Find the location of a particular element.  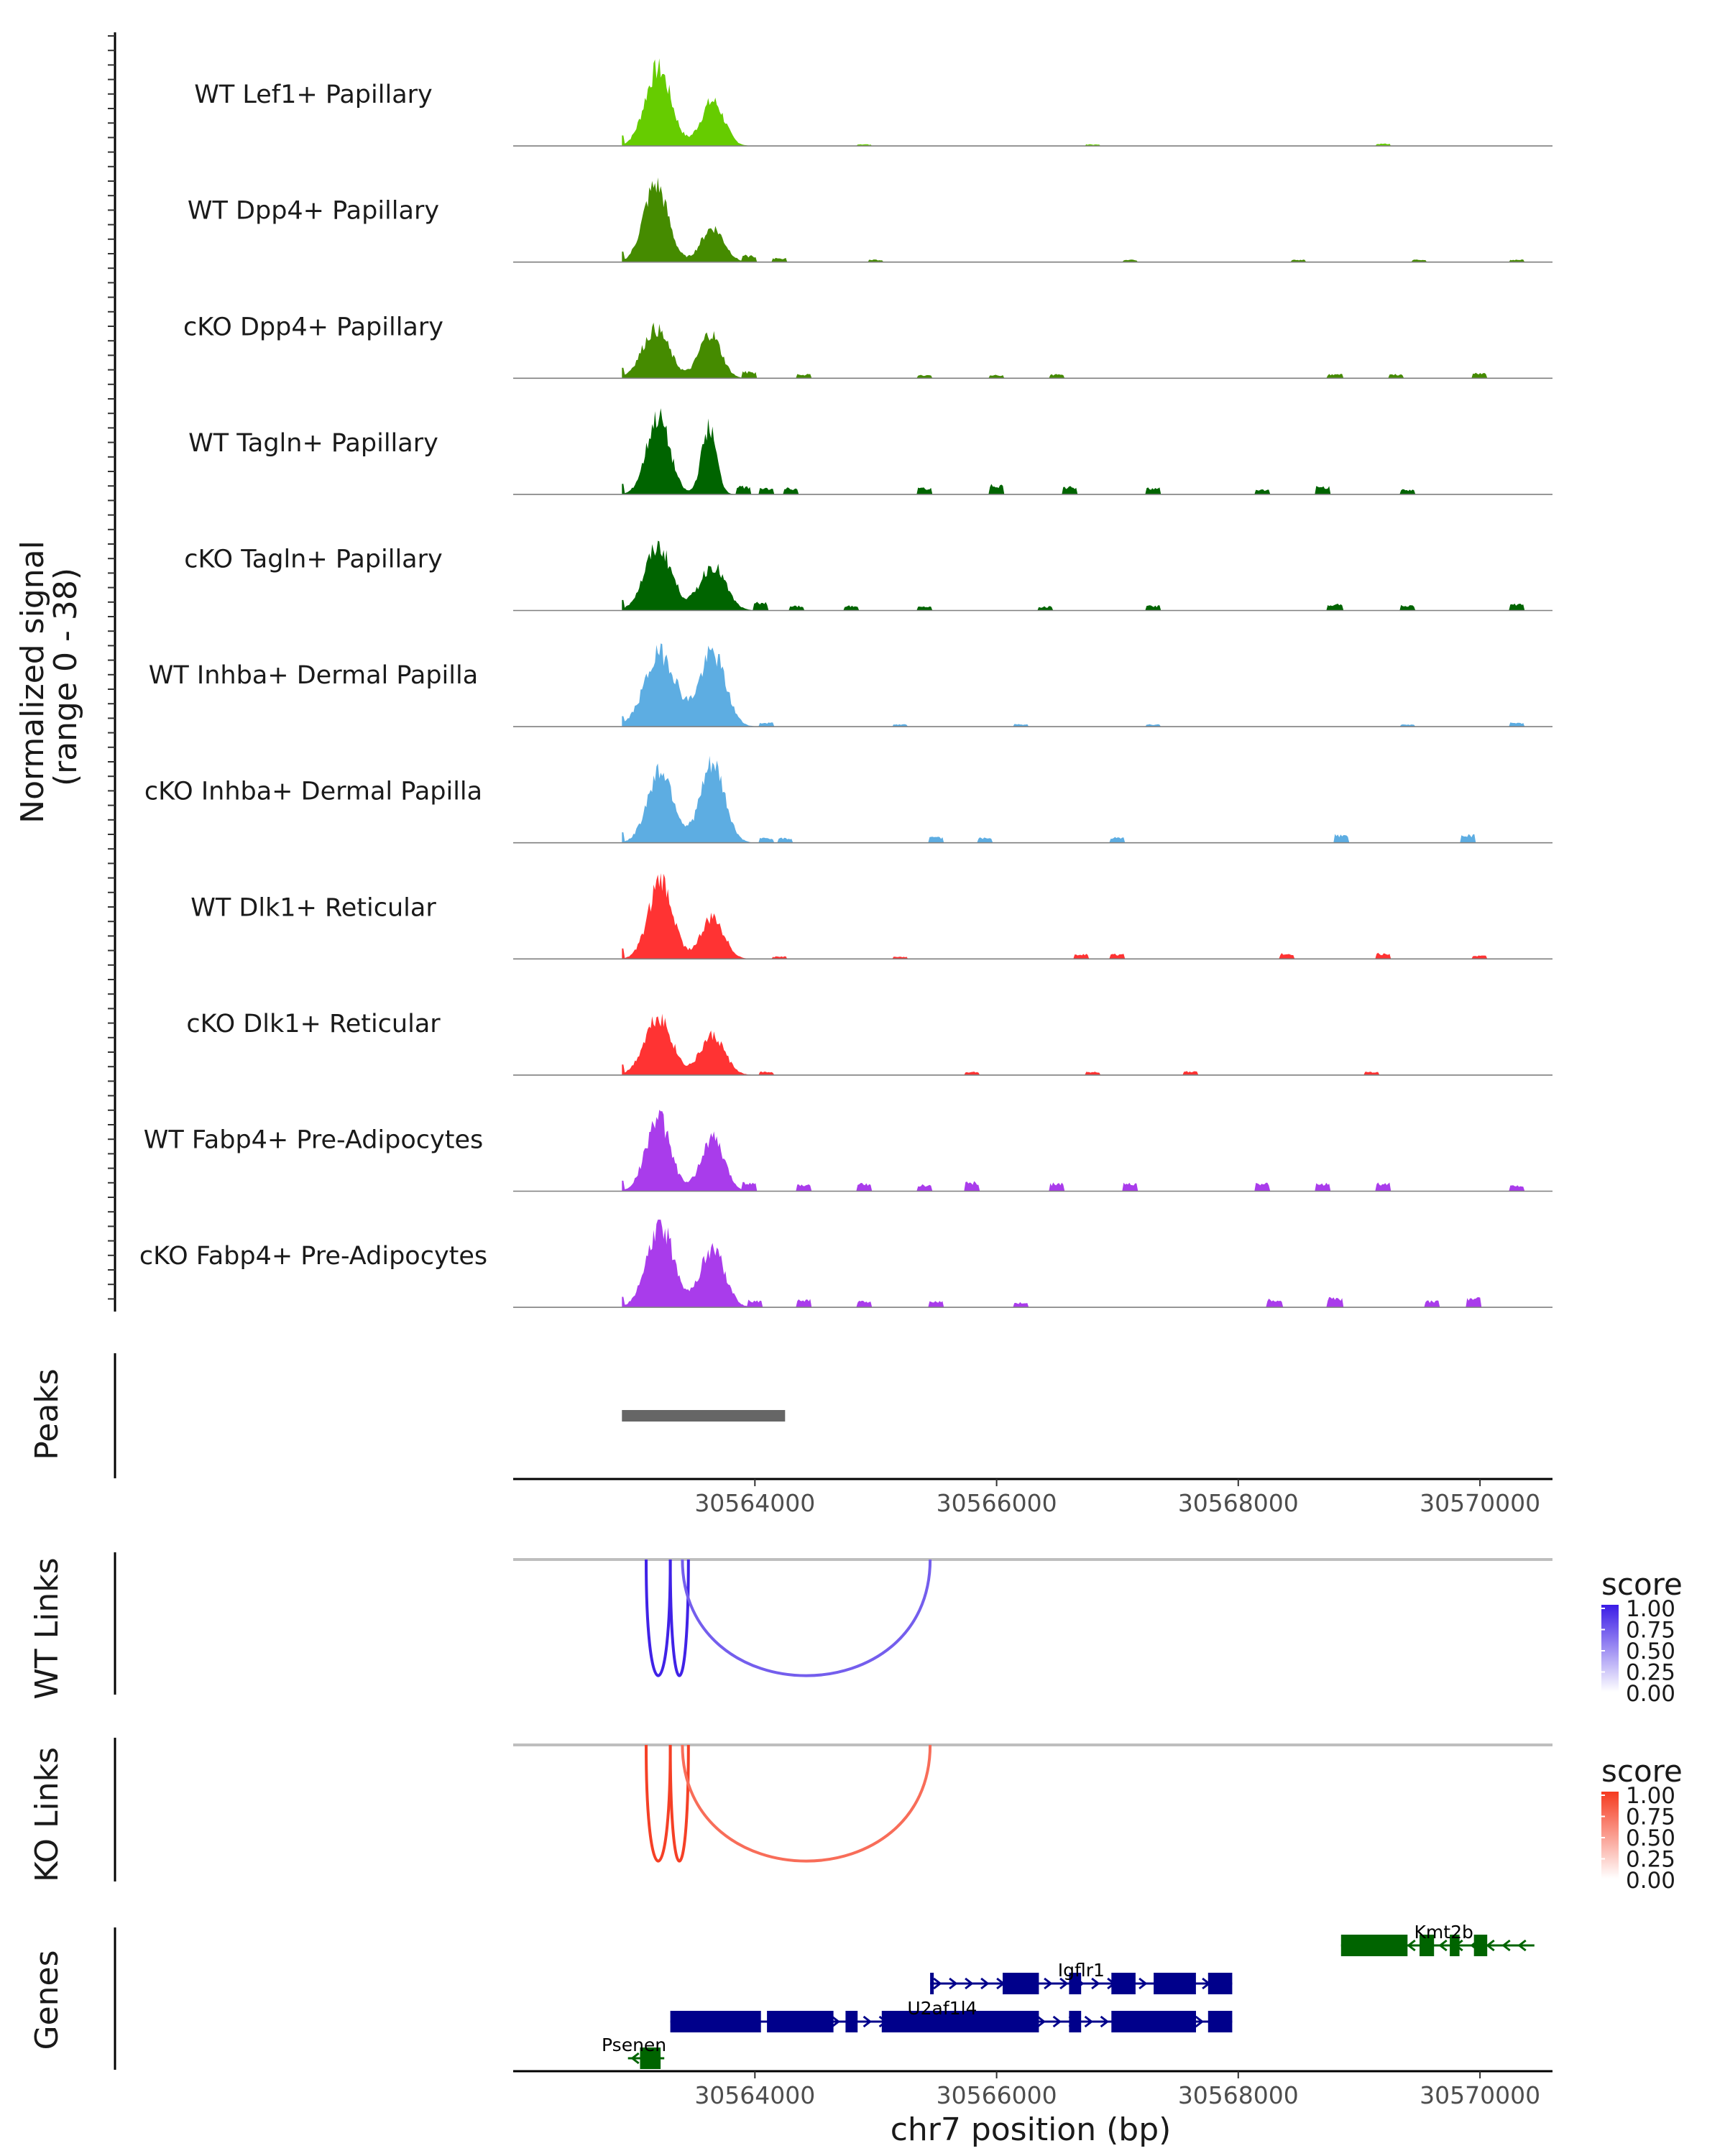

coverage-track-cko-dpp4-papillary: cKO Dpp4+ Papillary is located at coordinates (867, 346).